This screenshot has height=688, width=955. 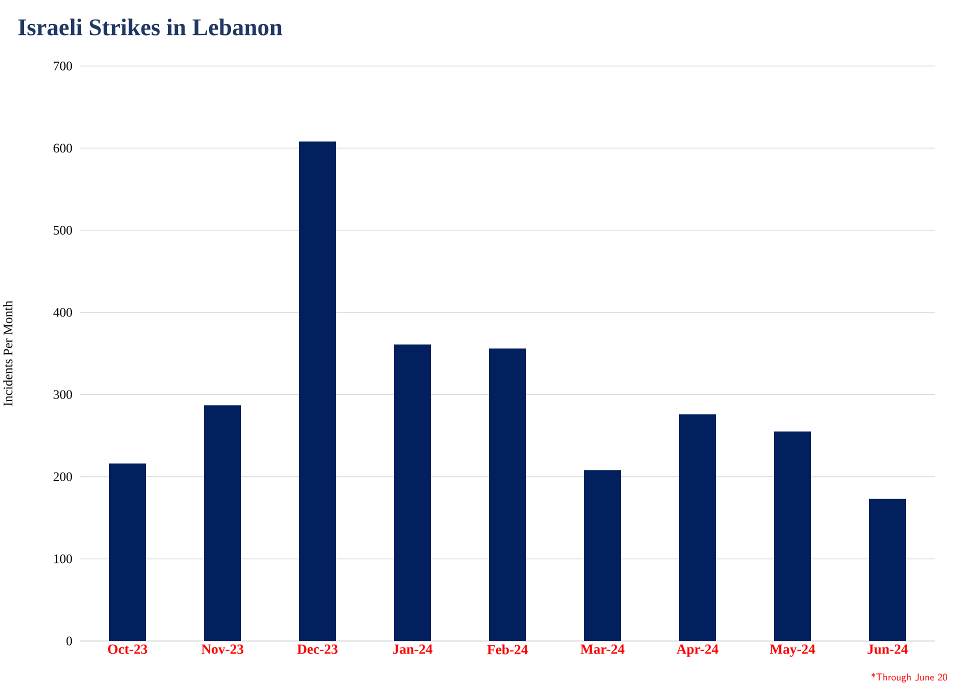 I want to click on text: *Through June 20, so click(x=910, y=677).